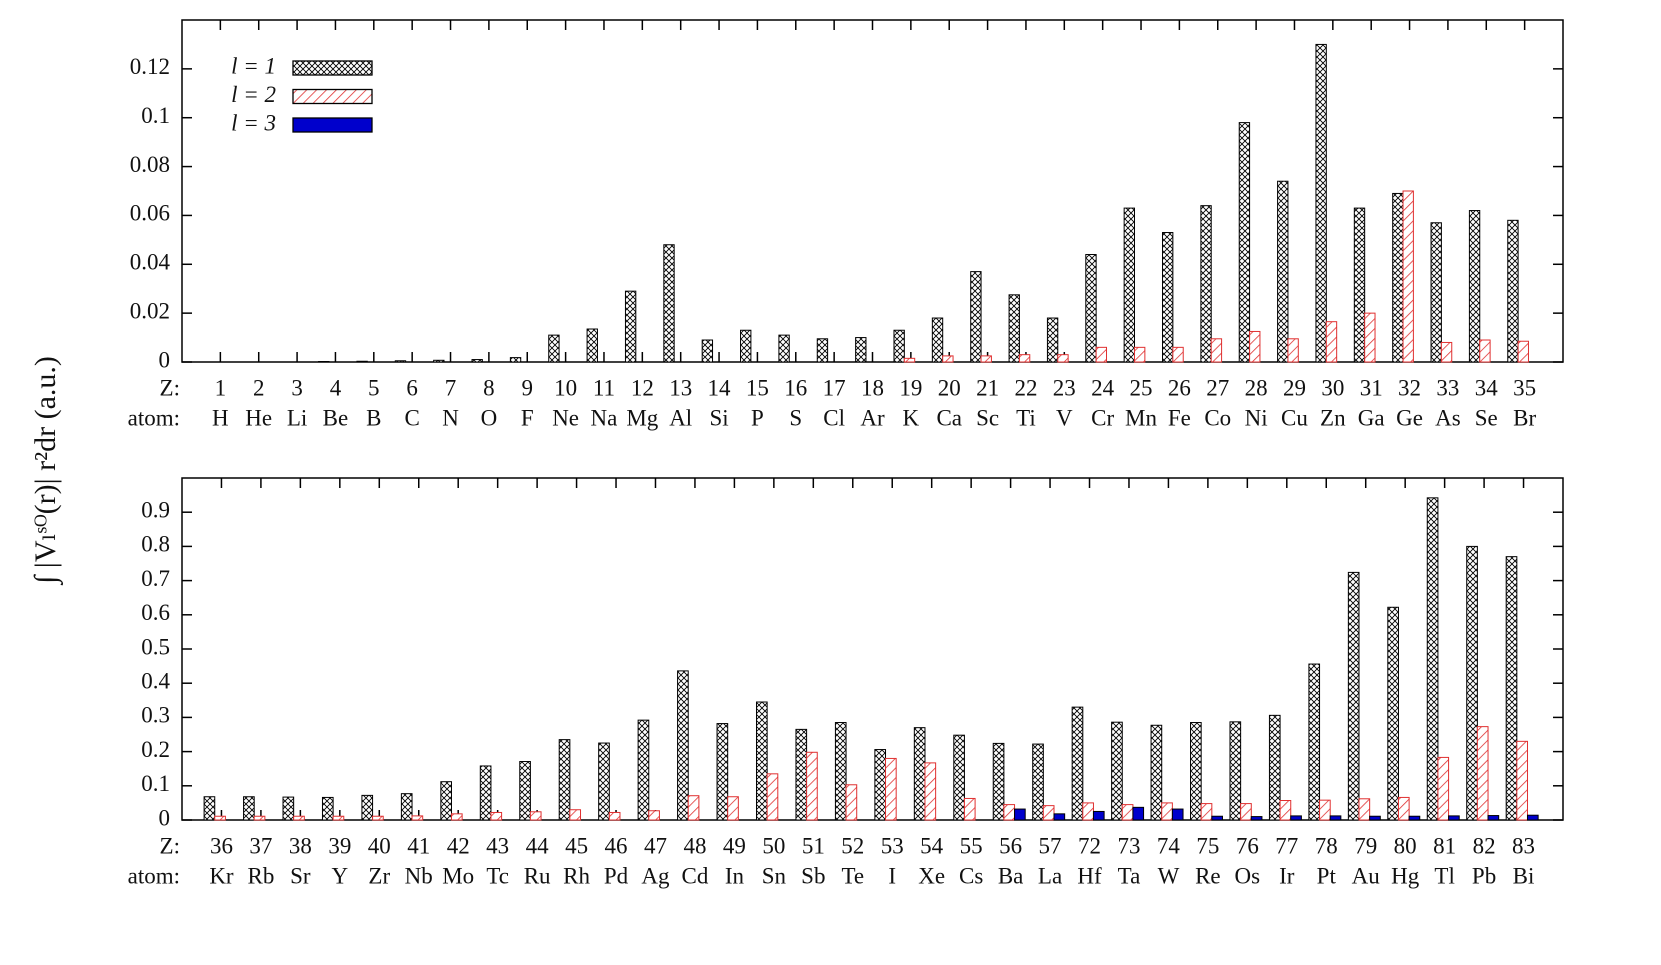 This screenshot has width=1661, height=965. What do you see at coordinates (852, 875) in the screenshot?
I see `atom-label: Te` at bounding box center [852, 875].